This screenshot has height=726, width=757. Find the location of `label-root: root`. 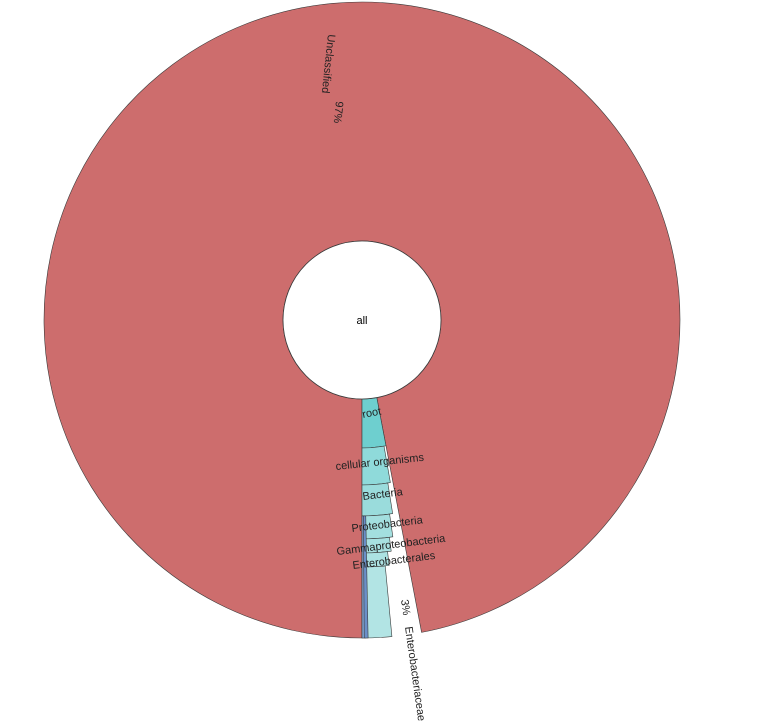

label-root: root is located at coordinates (371, 413).